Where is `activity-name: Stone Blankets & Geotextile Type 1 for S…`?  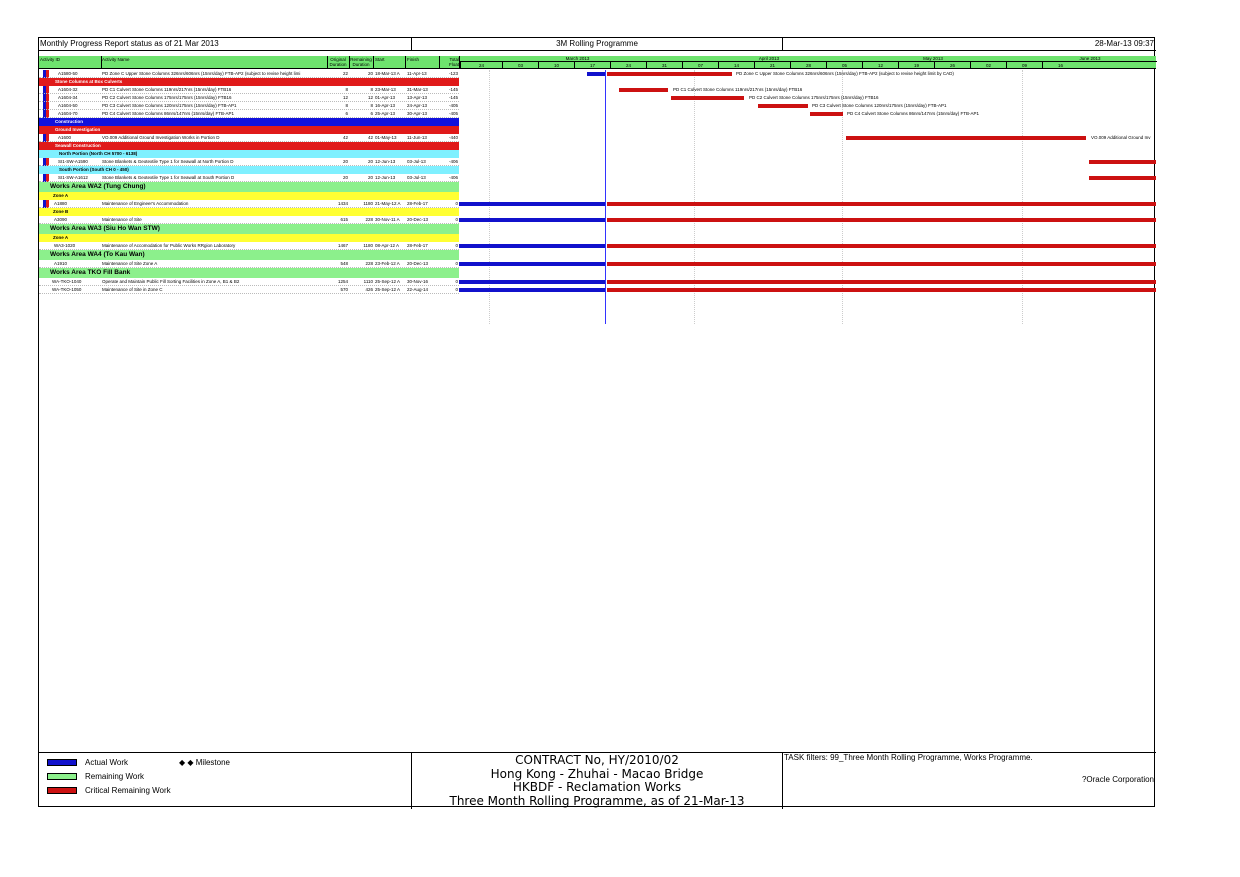
activity-name: Stone Blankets & Geotextile Type 1 for S… is located at coordinates (168, 161).